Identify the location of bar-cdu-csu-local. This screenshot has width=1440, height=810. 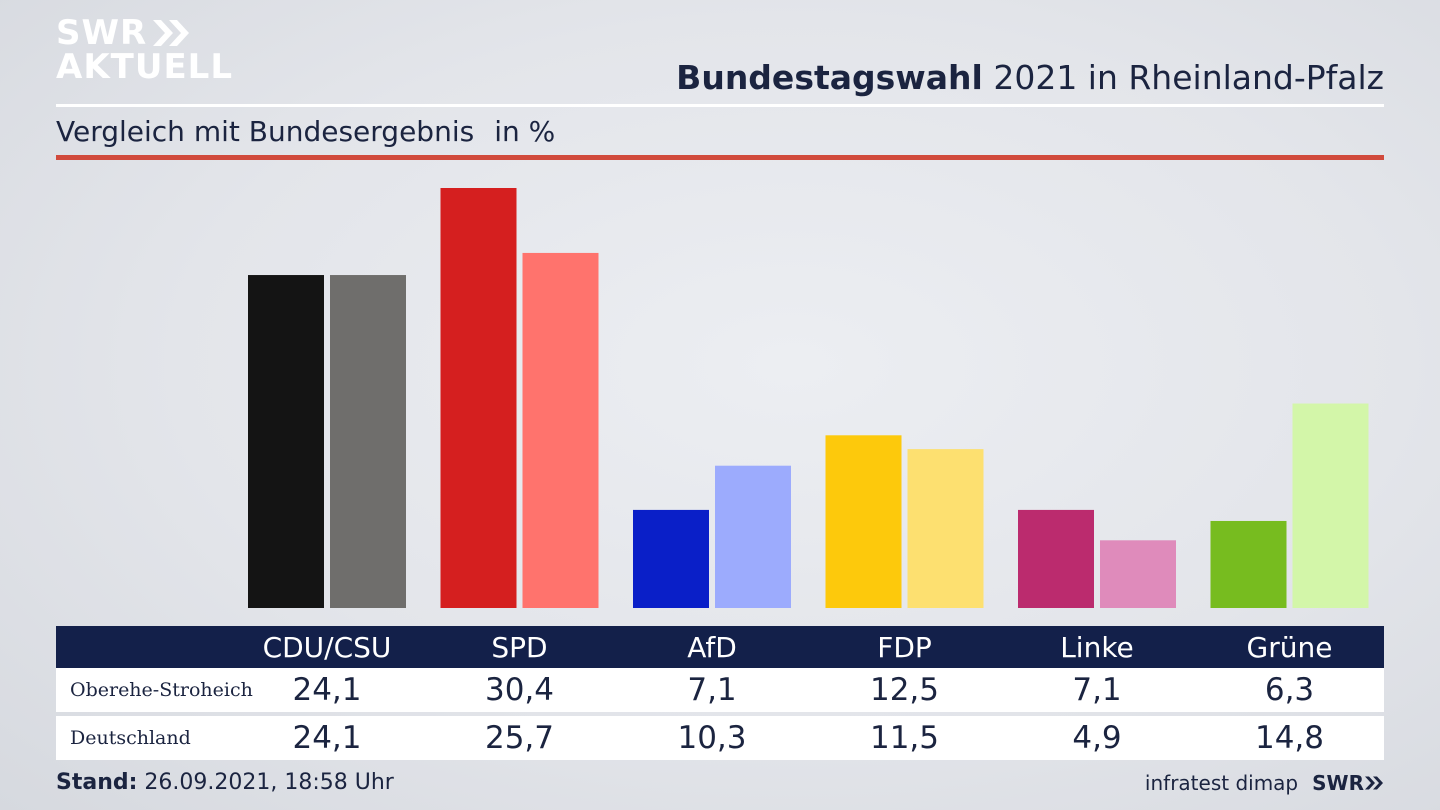
(286, 441).